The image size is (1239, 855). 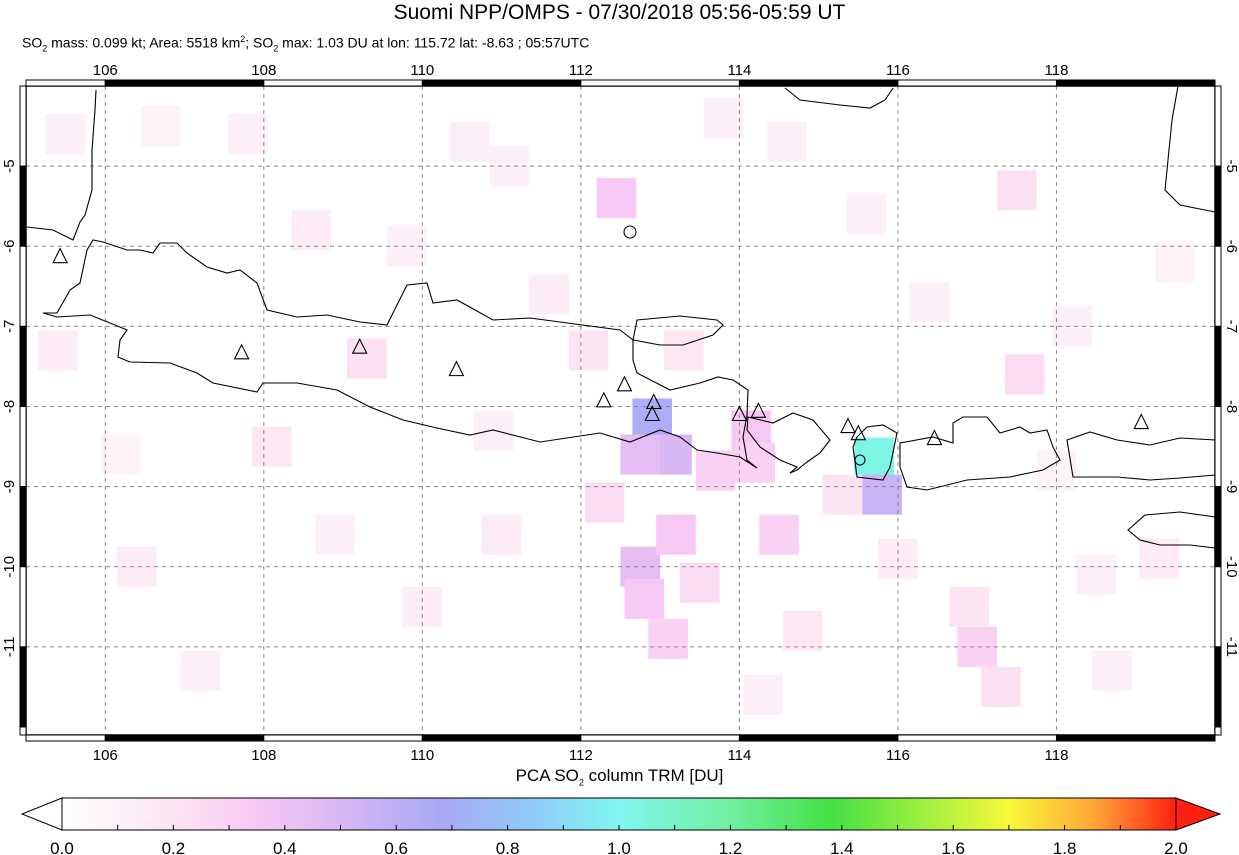 I want to click on lat-tick-right: -6, so click(x=1231, y=246).